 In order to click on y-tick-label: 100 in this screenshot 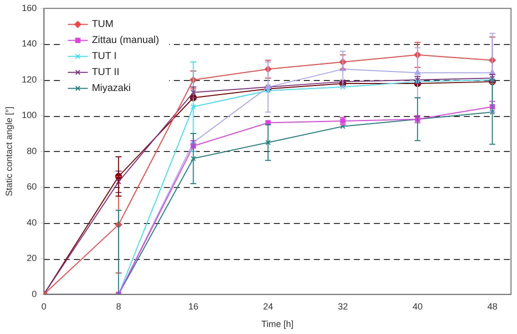, I will do `click(29, 115)`.